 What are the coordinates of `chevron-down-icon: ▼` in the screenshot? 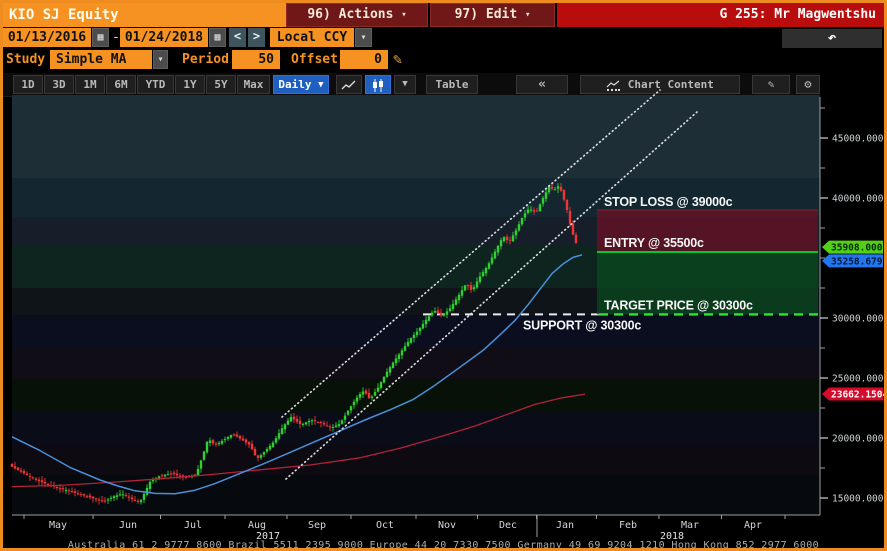 It's located at (321, 85).